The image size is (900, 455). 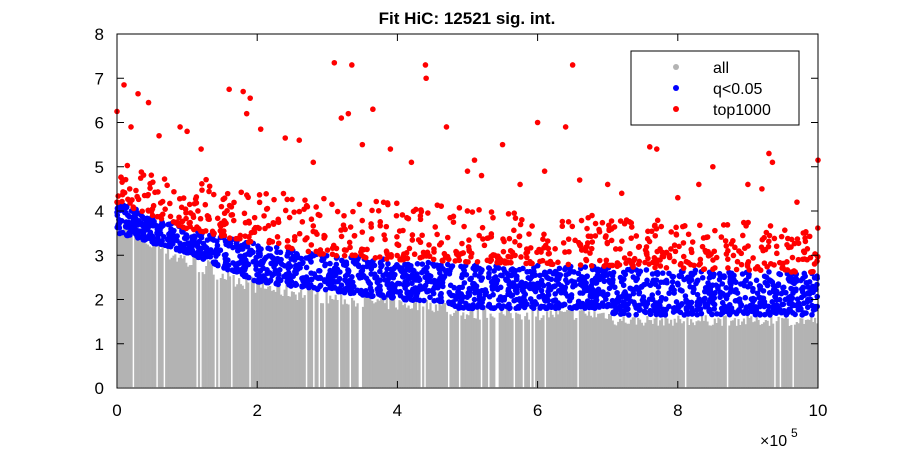 I want to click on x-tick-label: 8, so click(x=677, y=410).